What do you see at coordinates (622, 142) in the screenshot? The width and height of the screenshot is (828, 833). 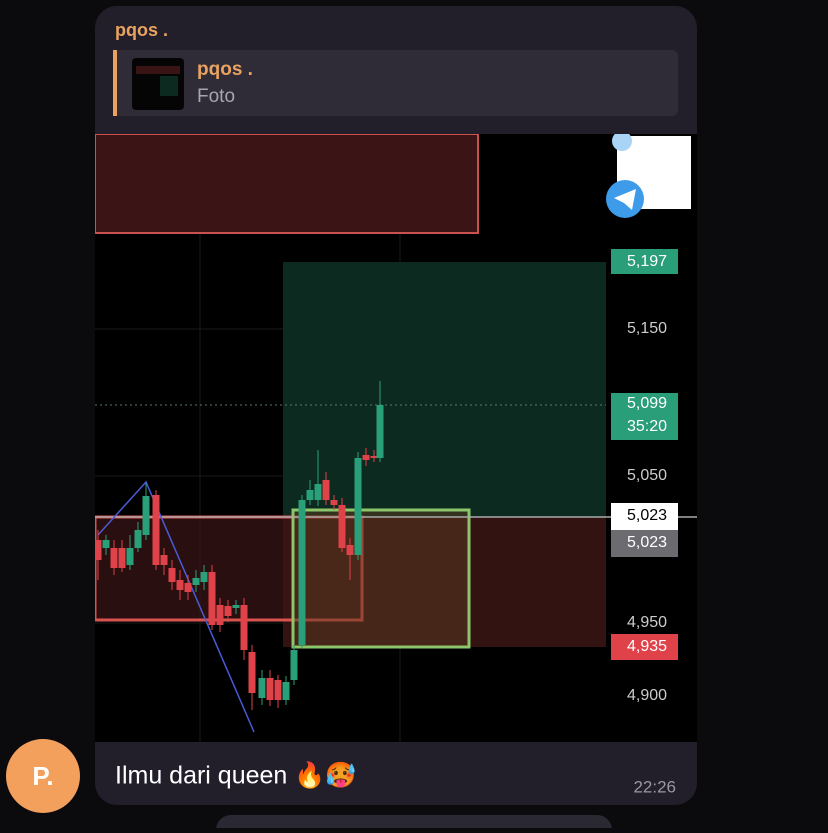 I see `dot` at bounding box center [622, 142].